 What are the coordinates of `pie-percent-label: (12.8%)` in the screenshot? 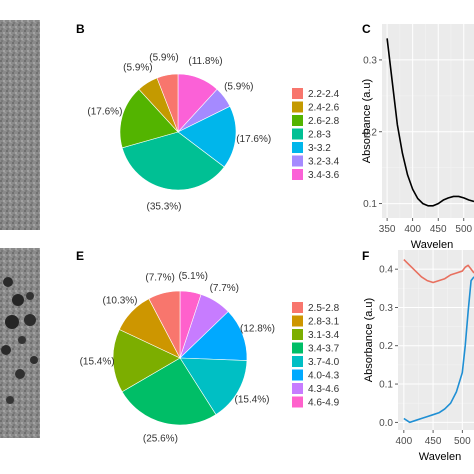 It's located at (257, 328).